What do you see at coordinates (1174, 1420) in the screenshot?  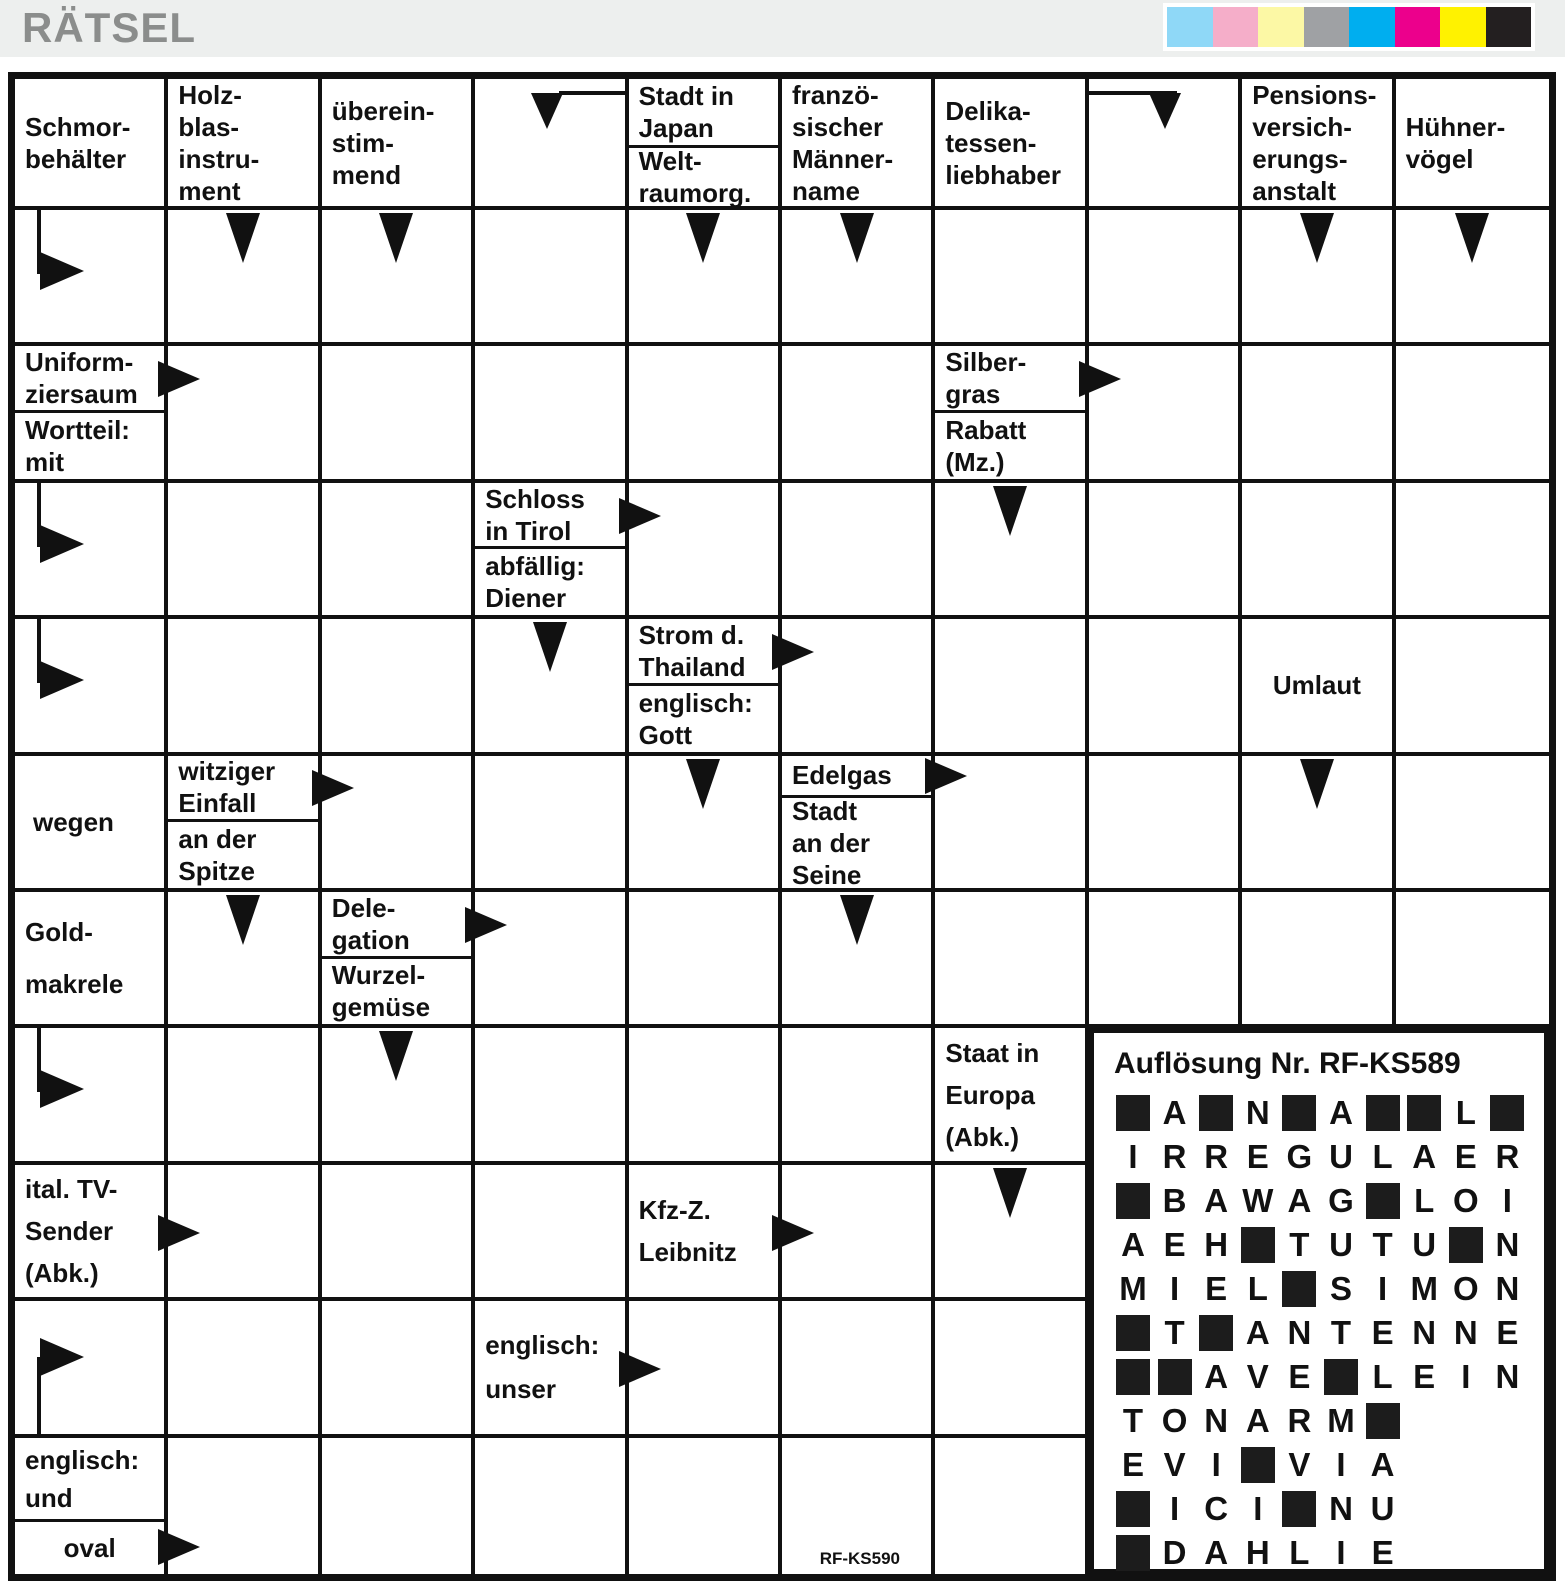 I see `solution-letter: O` at bounding box center [1174, 1420].